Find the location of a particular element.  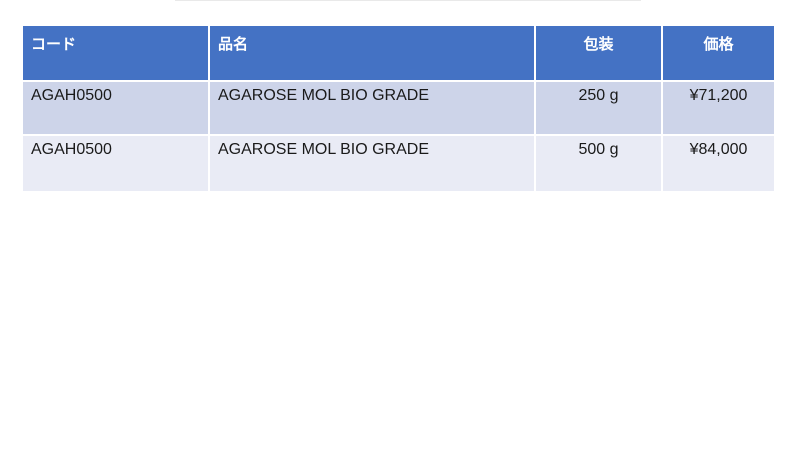

column-header-code: コード is located at coordinates (115, 53).